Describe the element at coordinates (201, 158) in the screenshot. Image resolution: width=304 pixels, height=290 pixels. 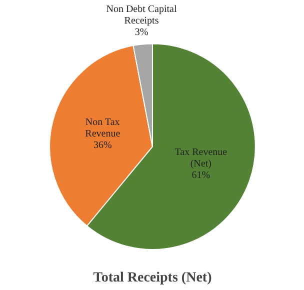
I see `slice-label: Tax Revenue (Net)` at that location.